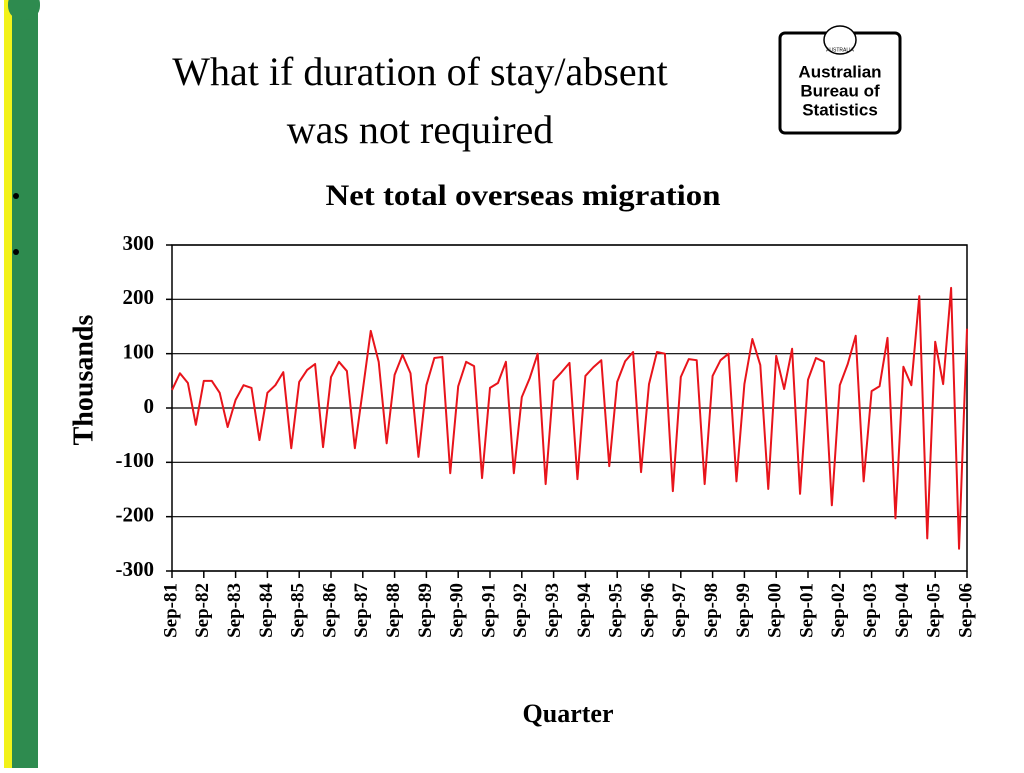 The width and height of the screenshot is (1024, 773). What do you see at coordinates (266, 610) in the screenshot?
I see `x-tick-label: Sep-84` at bounding box center [266, 610].